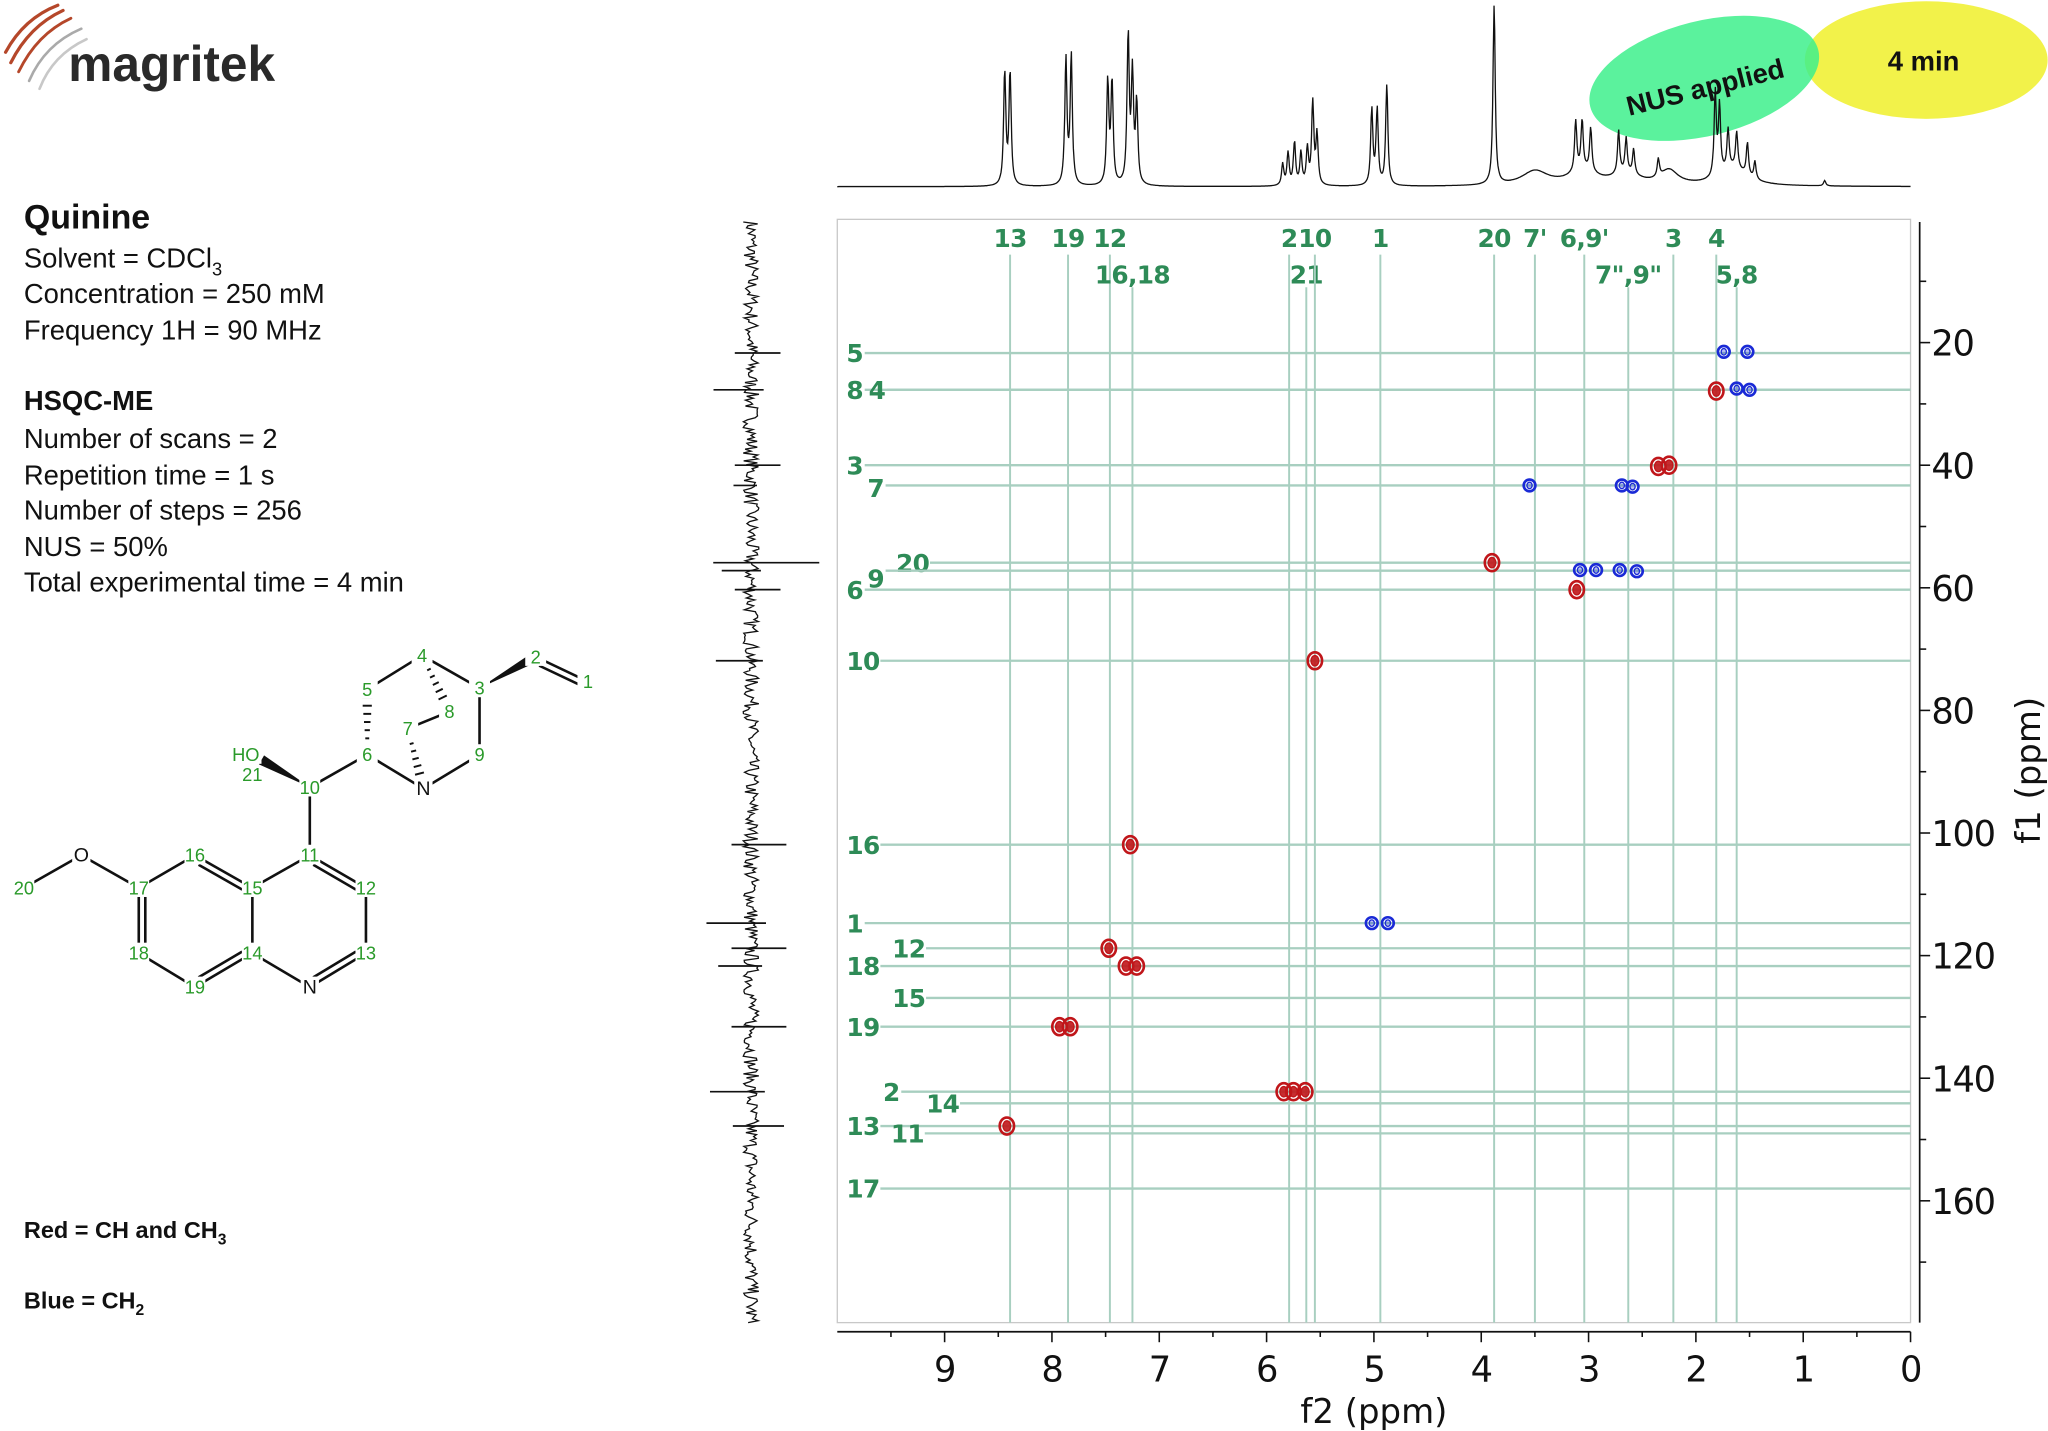 The height and width of the screenshot is (1431, 2048). Describe the element at coordinates (310, 787) in the screenshot. I see `atom-number-label: 10` at that location.